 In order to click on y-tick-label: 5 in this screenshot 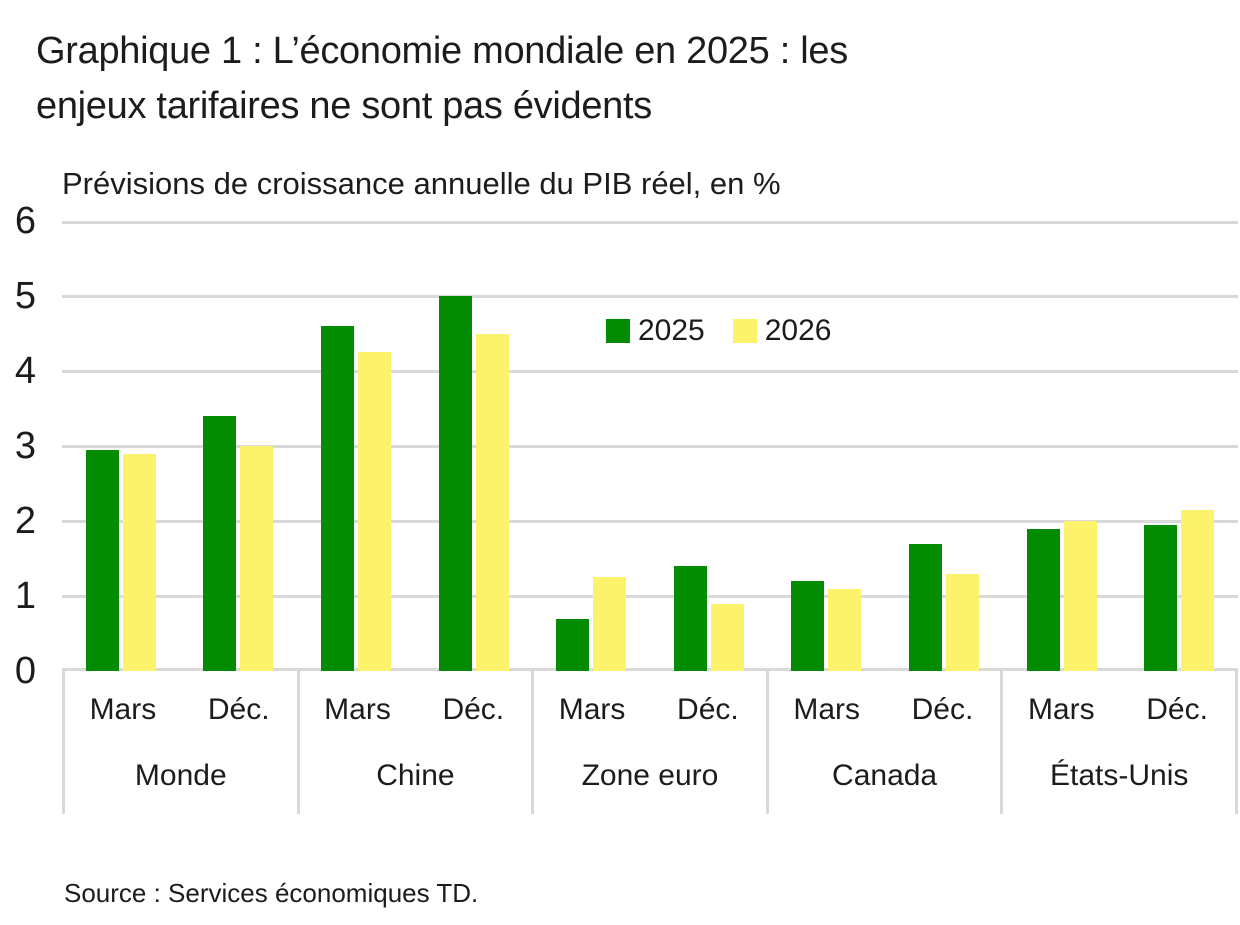, I will do `click(25, 296)`.